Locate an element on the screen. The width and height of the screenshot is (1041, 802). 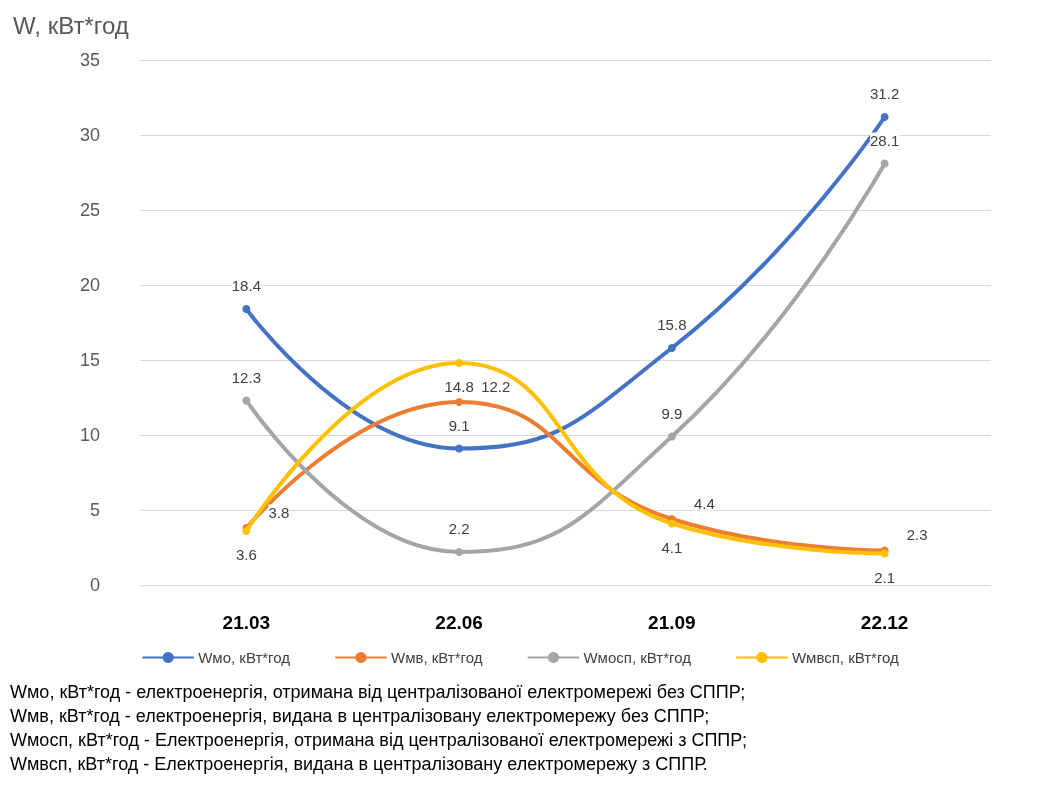
data-label: 2.1 is located at coordinates (885, 577).